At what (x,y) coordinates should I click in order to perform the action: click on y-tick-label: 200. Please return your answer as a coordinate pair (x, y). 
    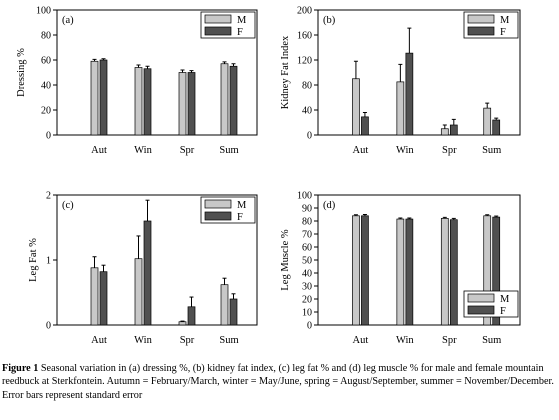
    Looking at the image, I should click on (304, 11).